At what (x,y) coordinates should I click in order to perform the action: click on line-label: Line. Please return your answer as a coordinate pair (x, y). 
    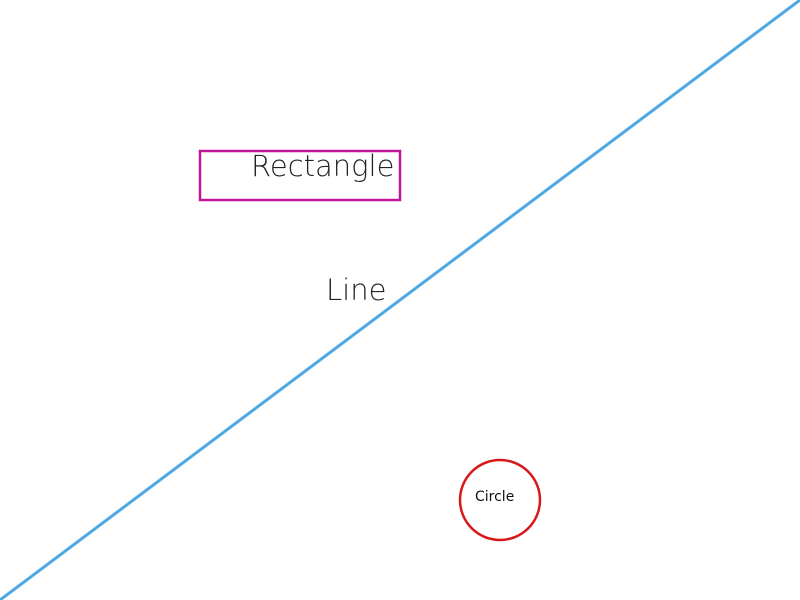
    Looking at the image, I should click on (356, 290).